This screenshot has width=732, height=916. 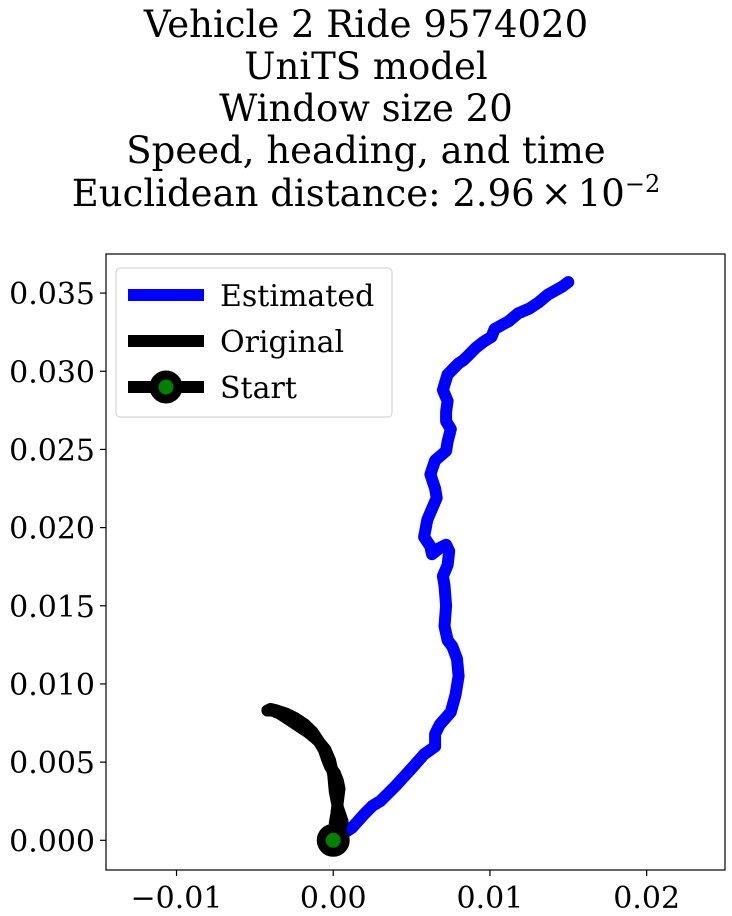 What do you see at coordinates (52, 529) in the screenshot?
I see `y-tick-label: 0.020` at bounding box center [52, 529].